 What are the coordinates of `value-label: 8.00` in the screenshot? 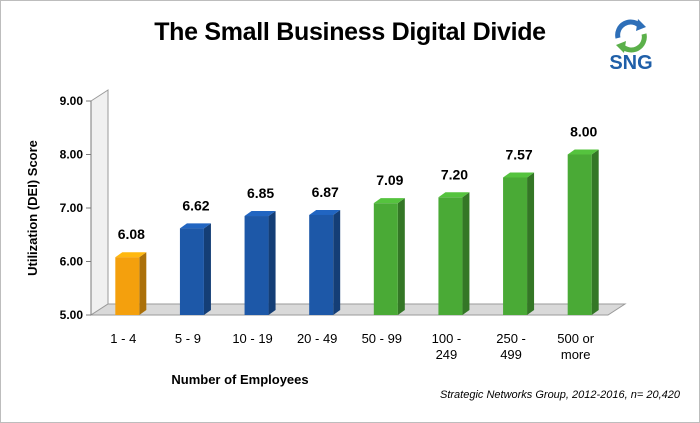 It's located at (583, 132).